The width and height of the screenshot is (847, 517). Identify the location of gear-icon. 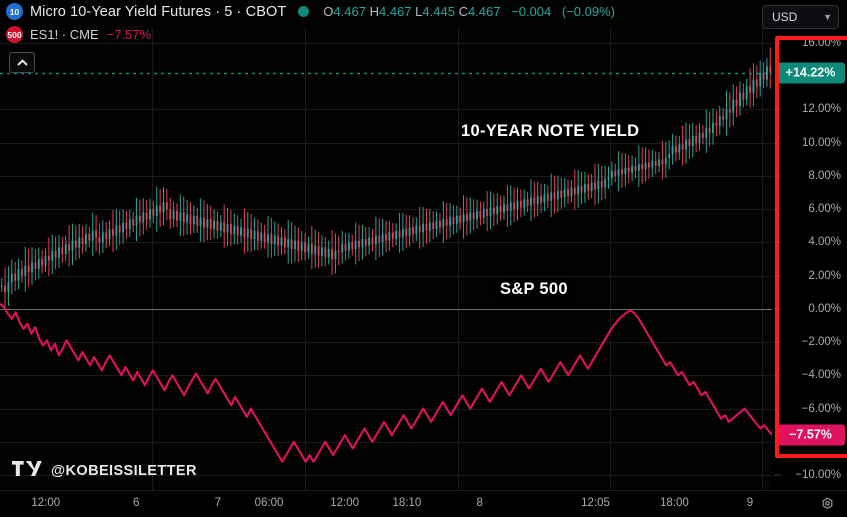
(827, 507).